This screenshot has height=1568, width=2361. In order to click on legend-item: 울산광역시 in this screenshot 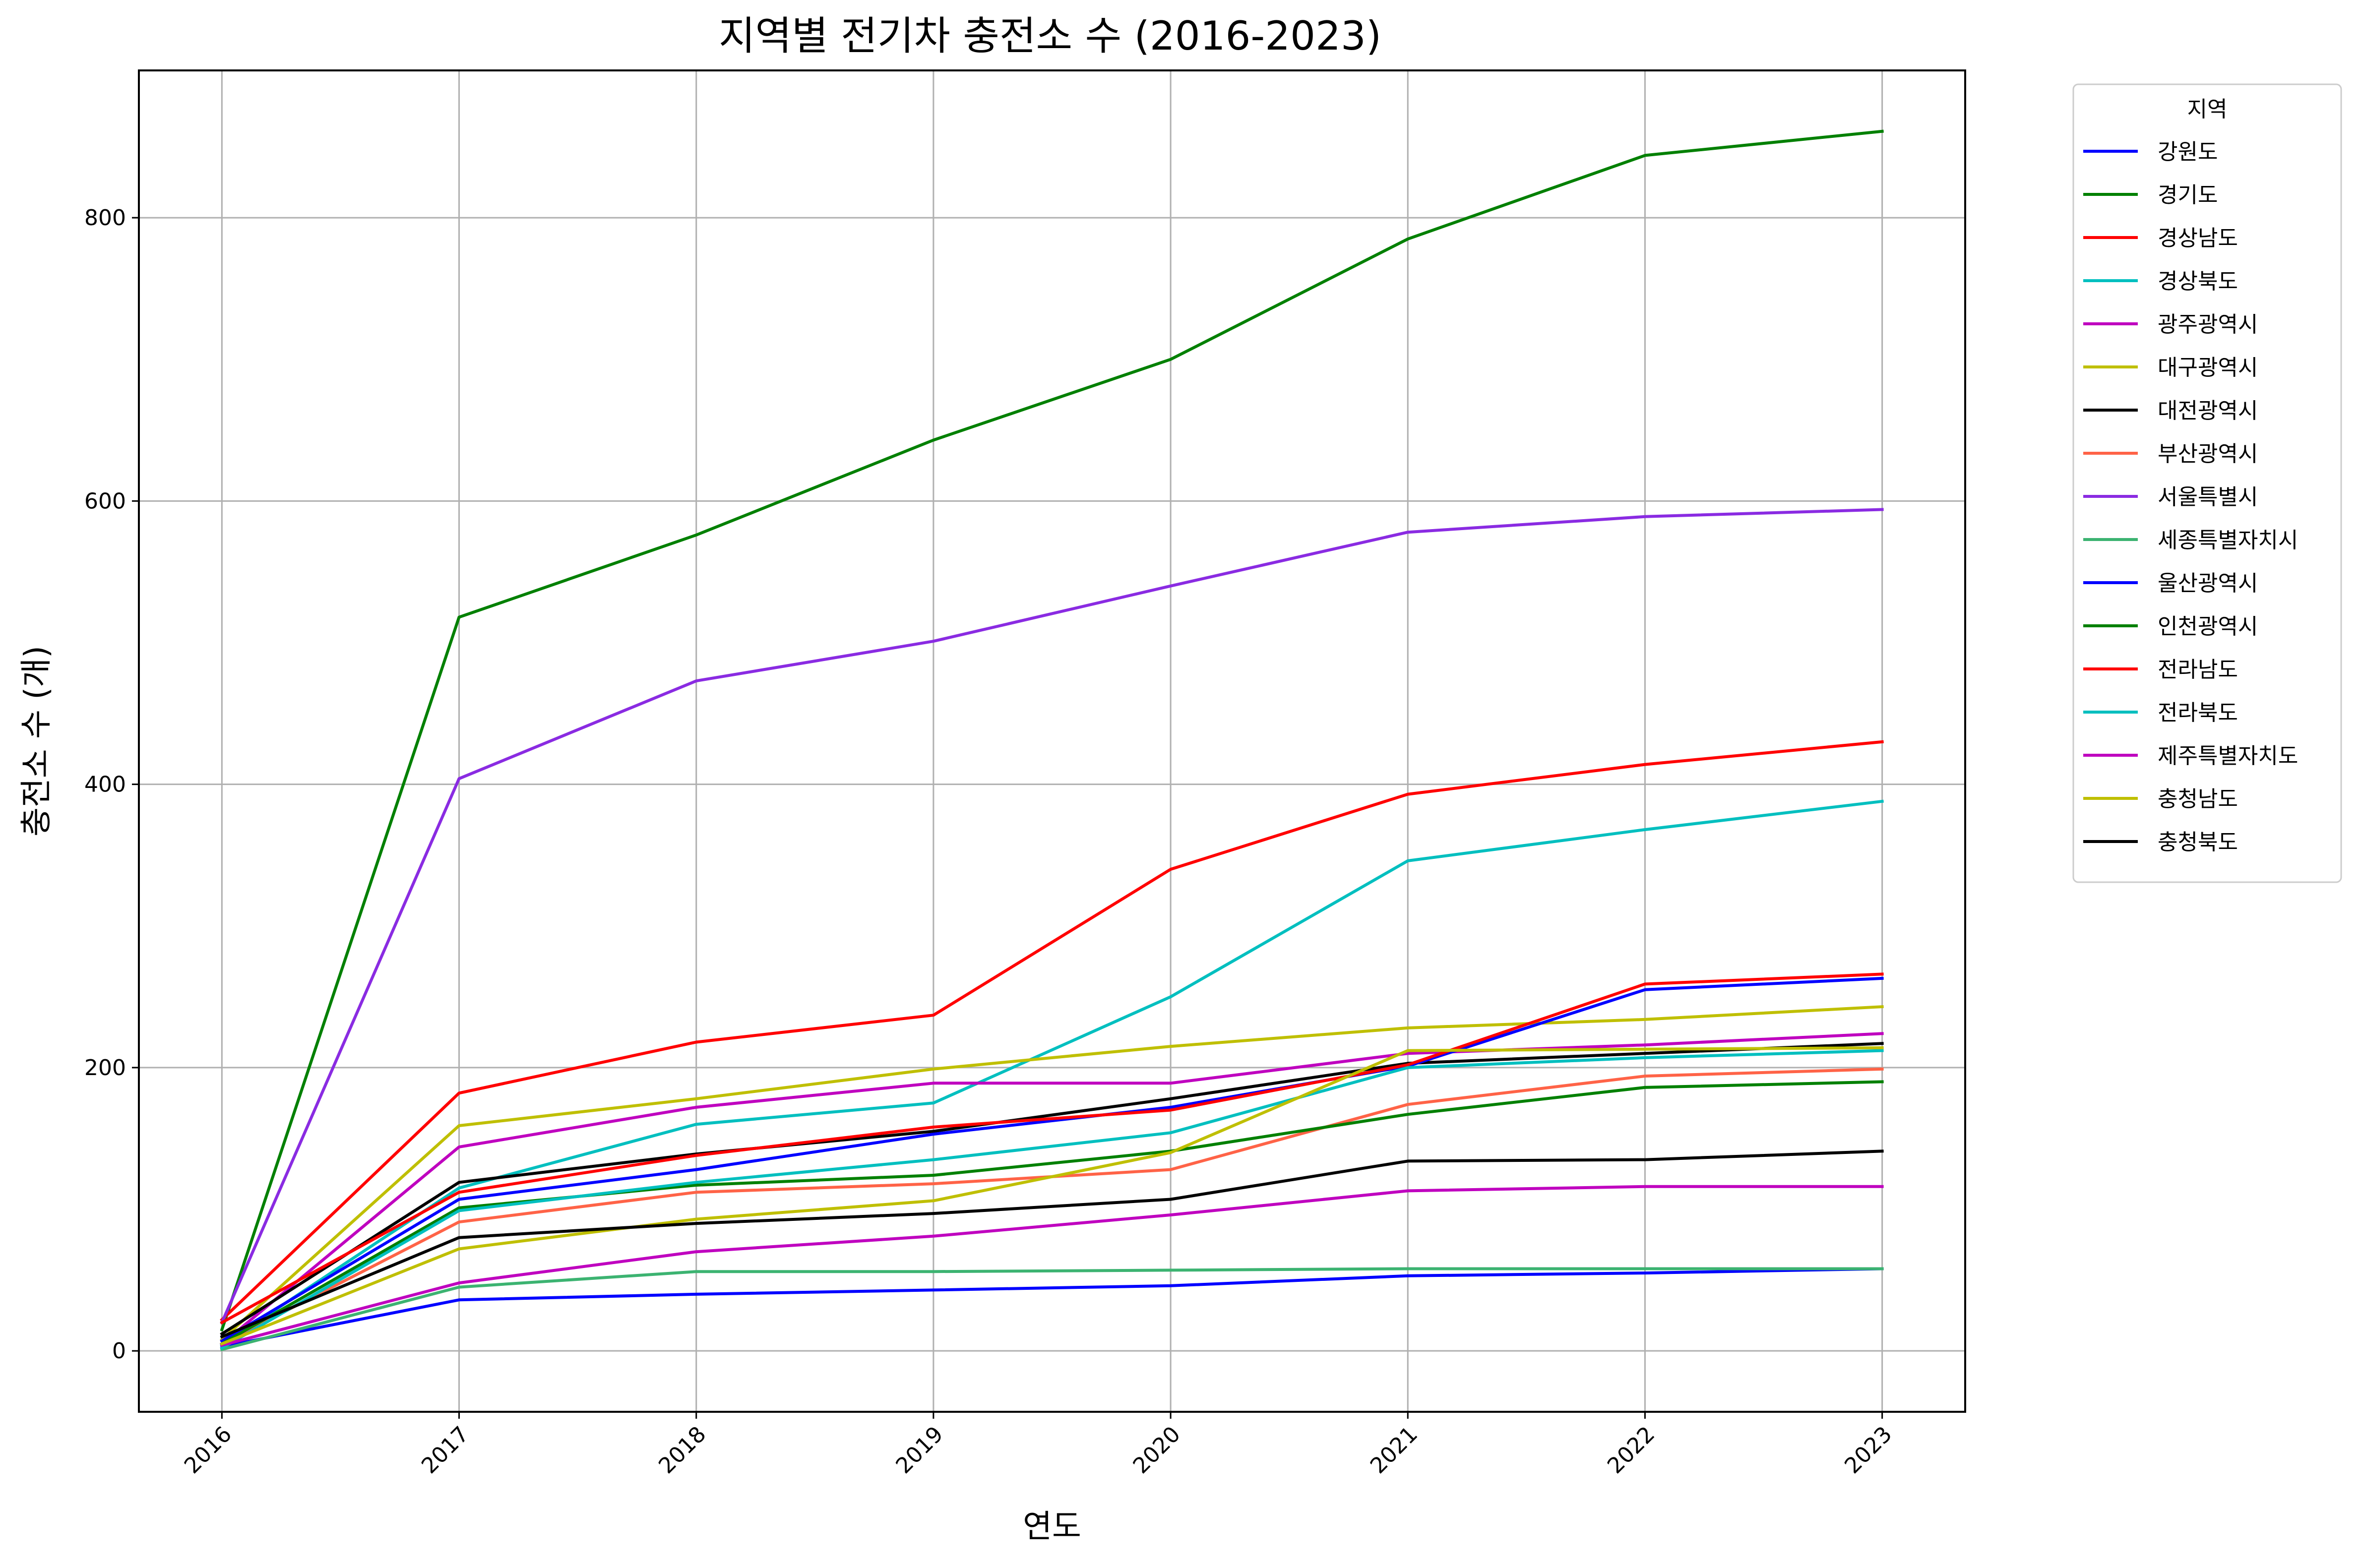, I will do `click(2170, 583)`.